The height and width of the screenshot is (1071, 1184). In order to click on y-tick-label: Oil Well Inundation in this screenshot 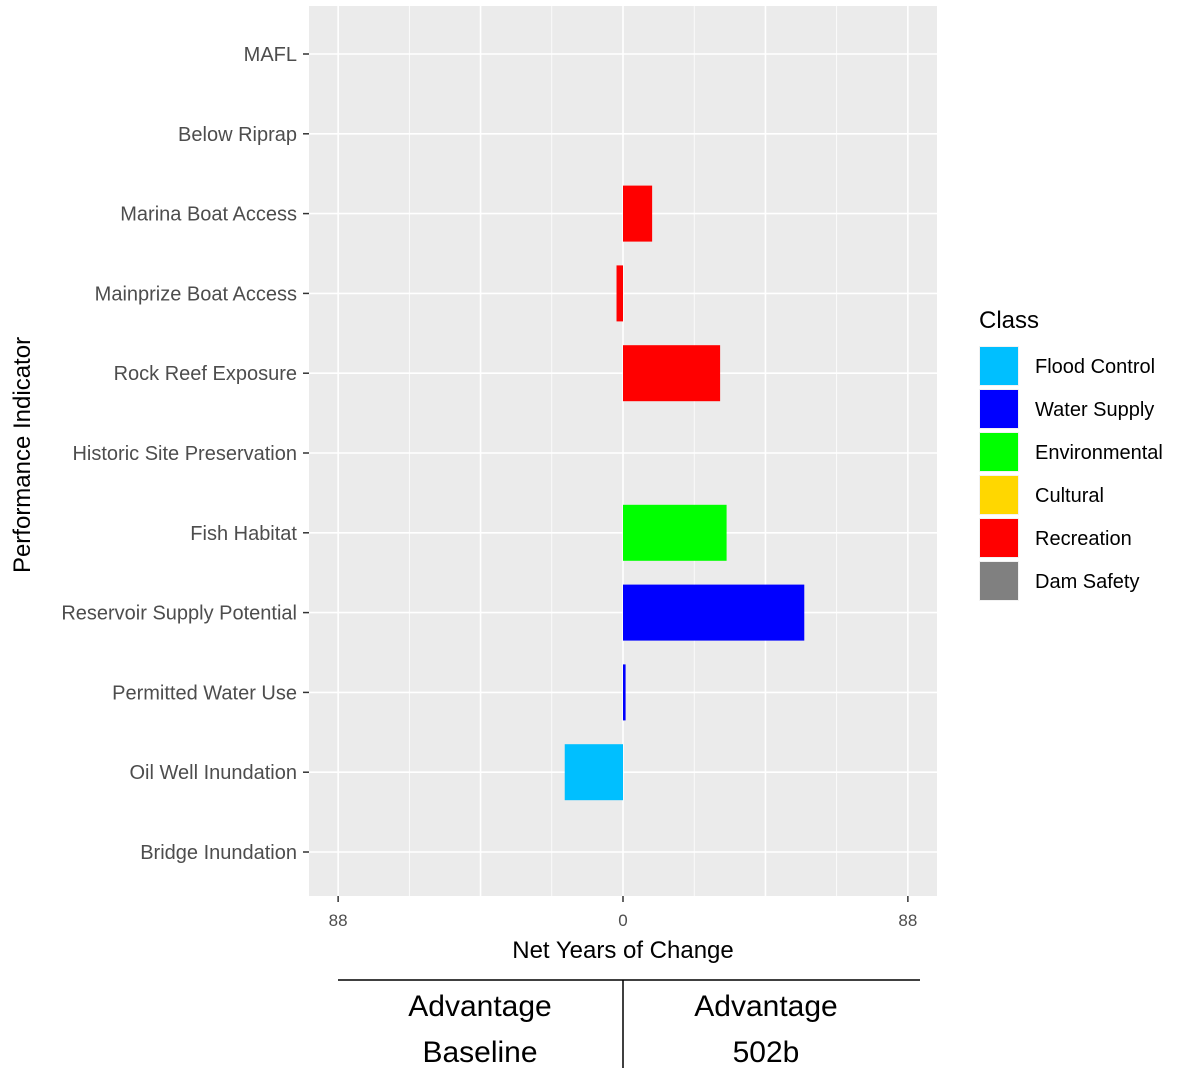, I will do `click(214, 773)`.